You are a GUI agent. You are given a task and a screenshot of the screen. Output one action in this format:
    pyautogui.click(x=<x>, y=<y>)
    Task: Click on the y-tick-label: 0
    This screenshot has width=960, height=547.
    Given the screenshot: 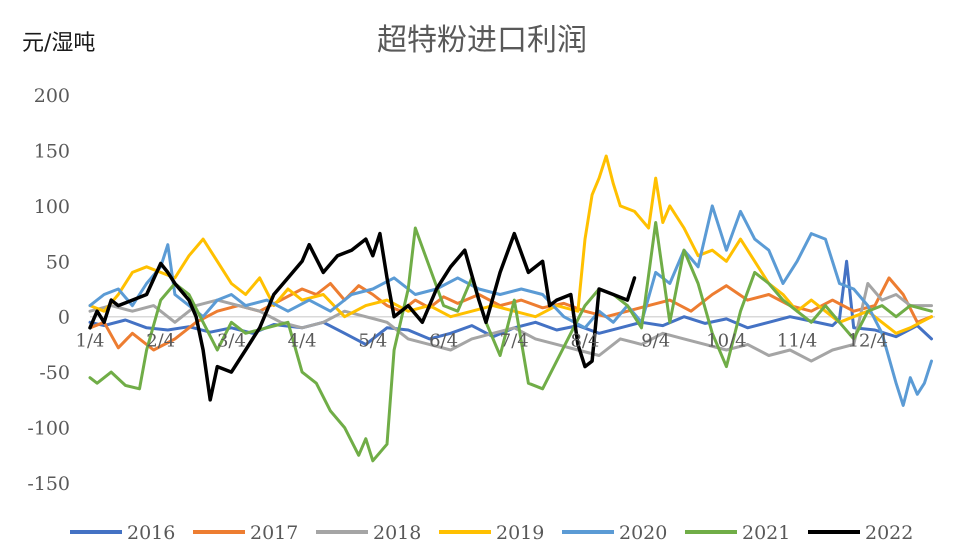 What is the action you would take?
    pyautogui.click(x=64, y=318)
    